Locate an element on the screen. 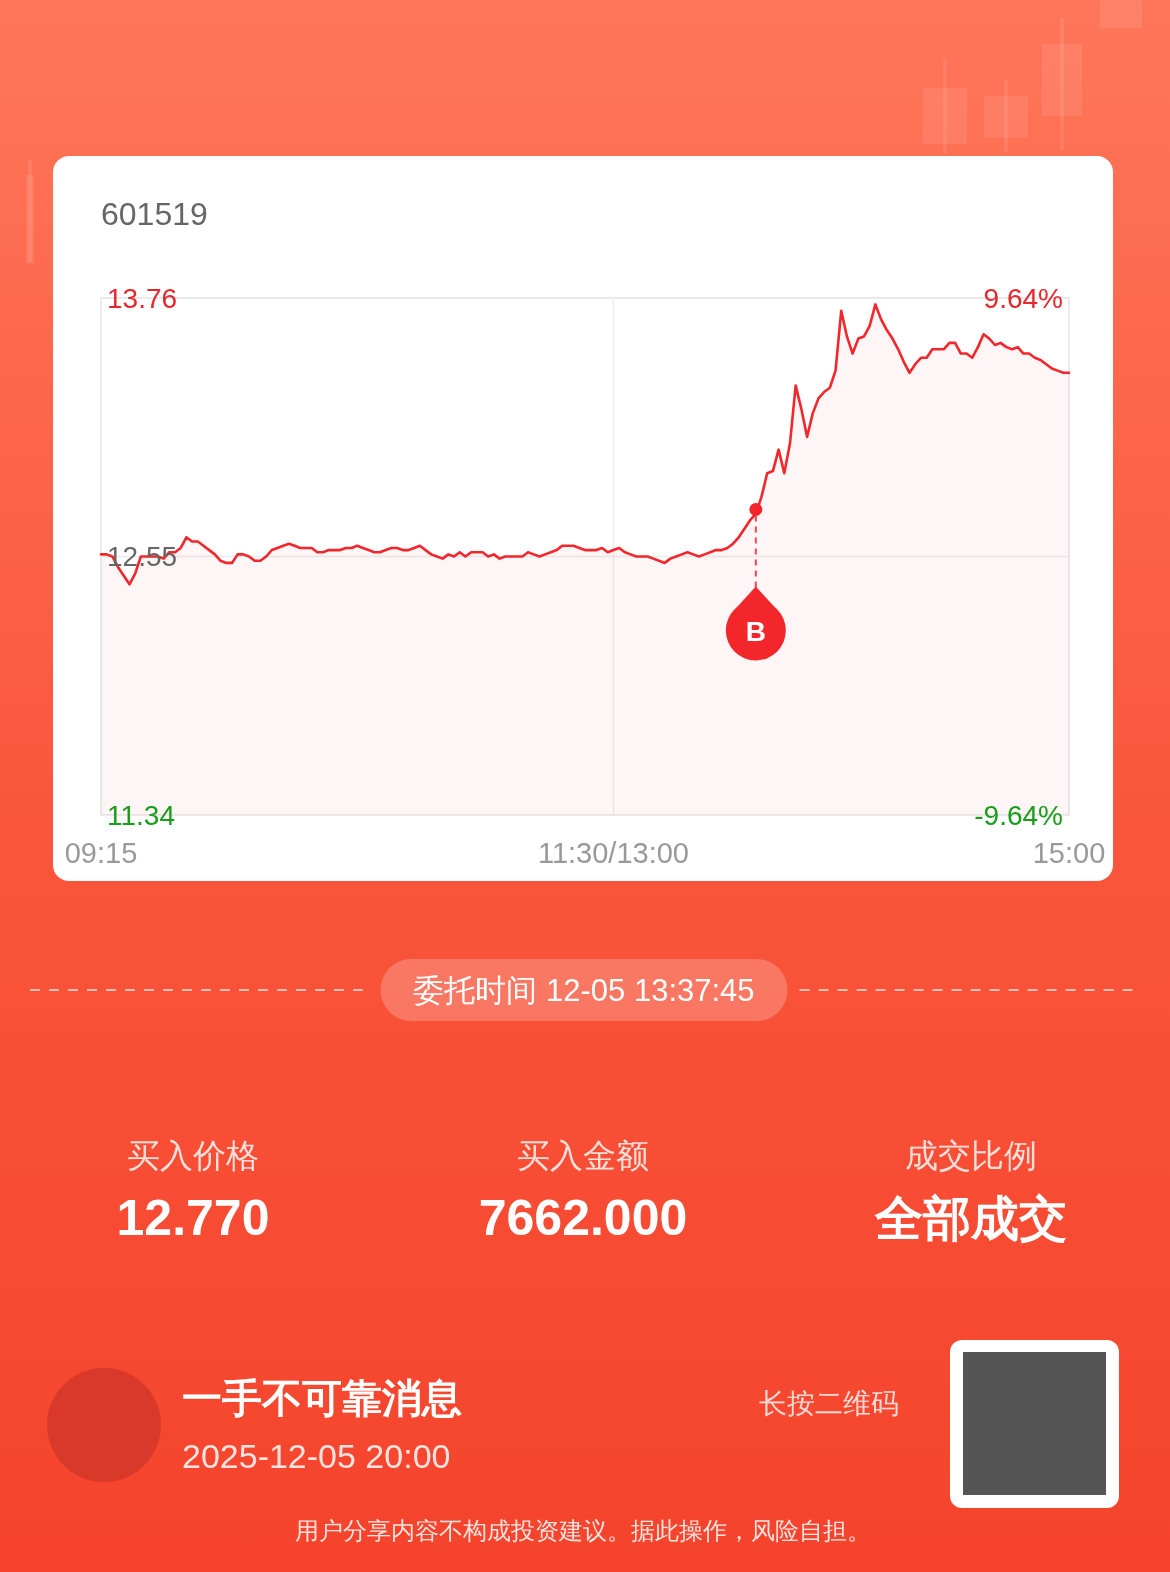 Image resolution: width=1170 pixels, height=1572 pixels. text: 全部成交 is located at coordinates (970, 1218).